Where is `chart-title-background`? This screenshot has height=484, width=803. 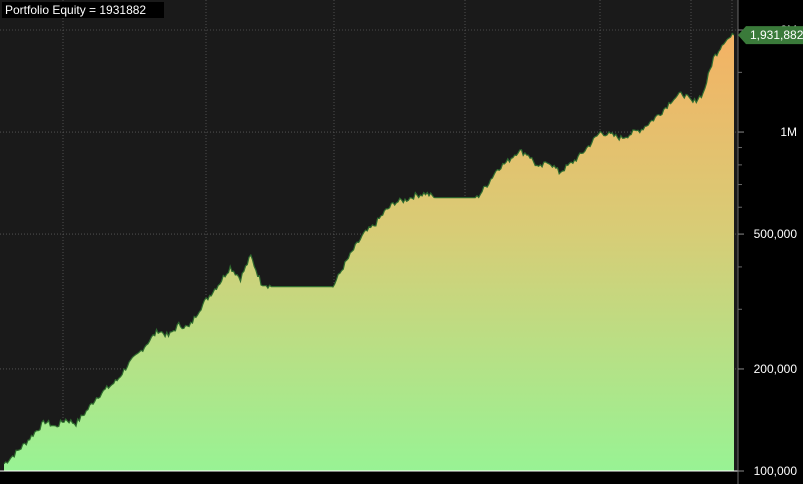
chart-title-background is located at coordinates (83, 10).